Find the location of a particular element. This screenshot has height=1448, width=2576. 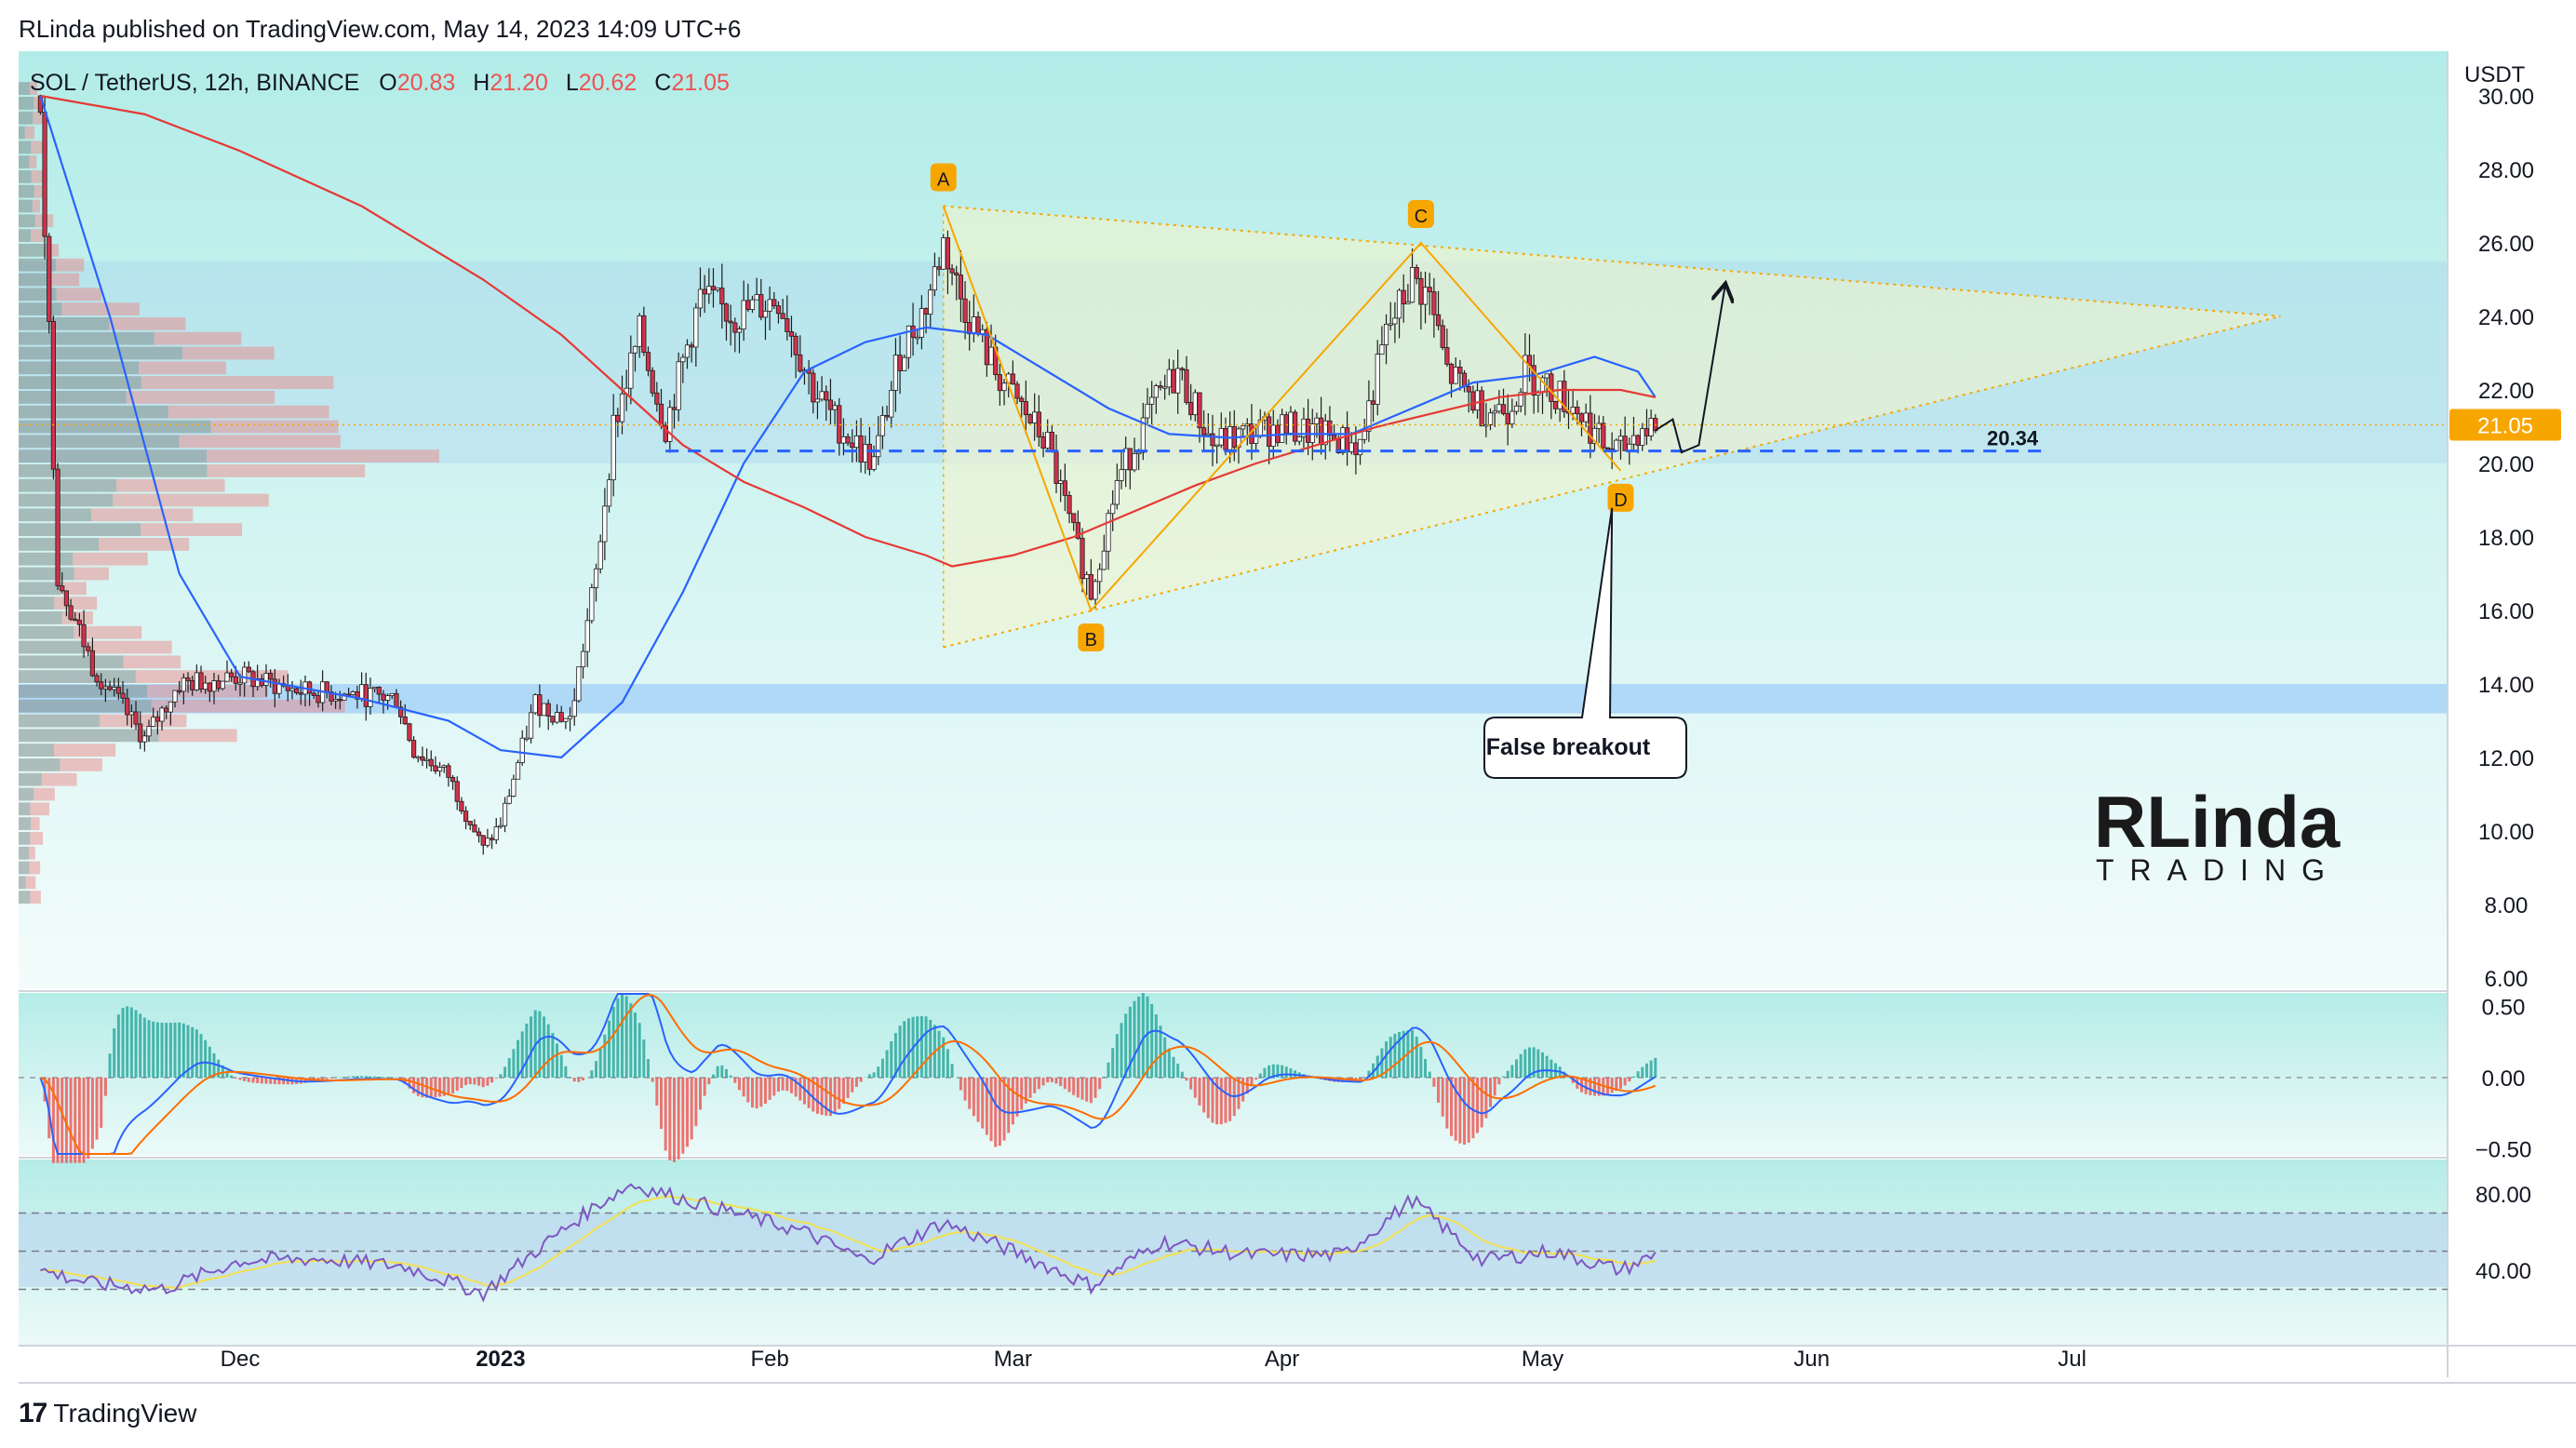

logo-line1: RLinda is located at coordinates (2217, 822).